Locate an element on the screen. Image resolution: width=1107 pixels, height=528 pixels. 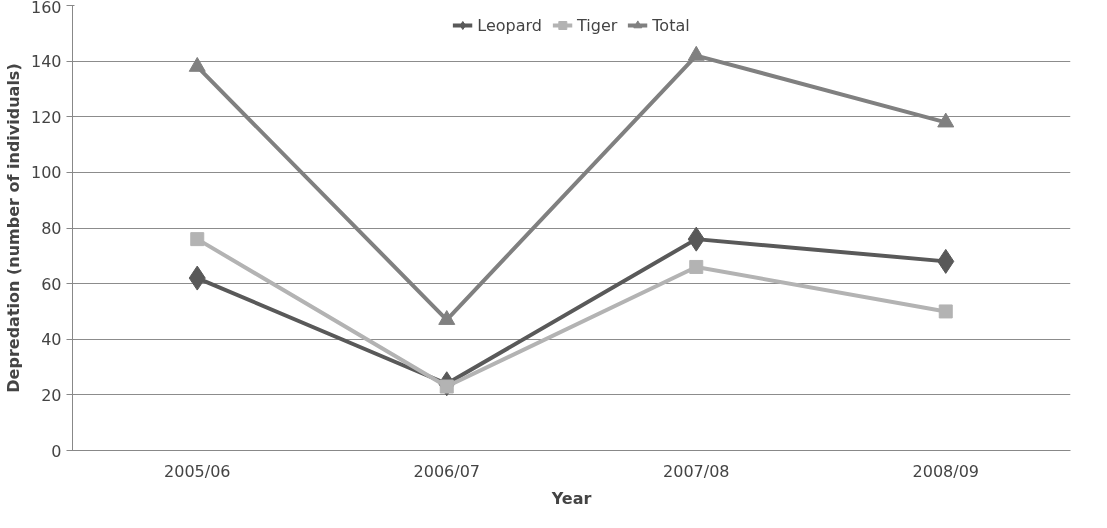
y-tick-label: 20 is located at coordinates (51, 395).